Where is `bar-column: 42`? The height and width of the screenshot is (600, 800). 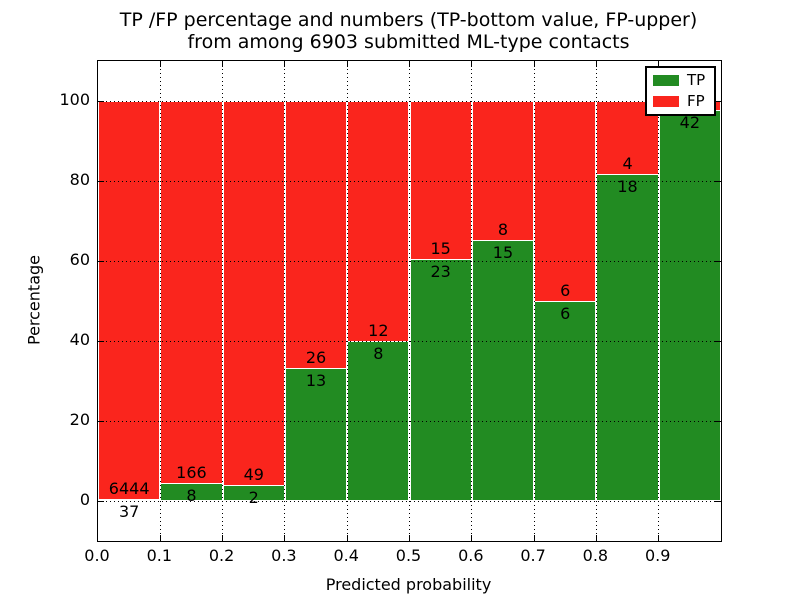
bar-column: 42 is located at coordinates (689, 301).